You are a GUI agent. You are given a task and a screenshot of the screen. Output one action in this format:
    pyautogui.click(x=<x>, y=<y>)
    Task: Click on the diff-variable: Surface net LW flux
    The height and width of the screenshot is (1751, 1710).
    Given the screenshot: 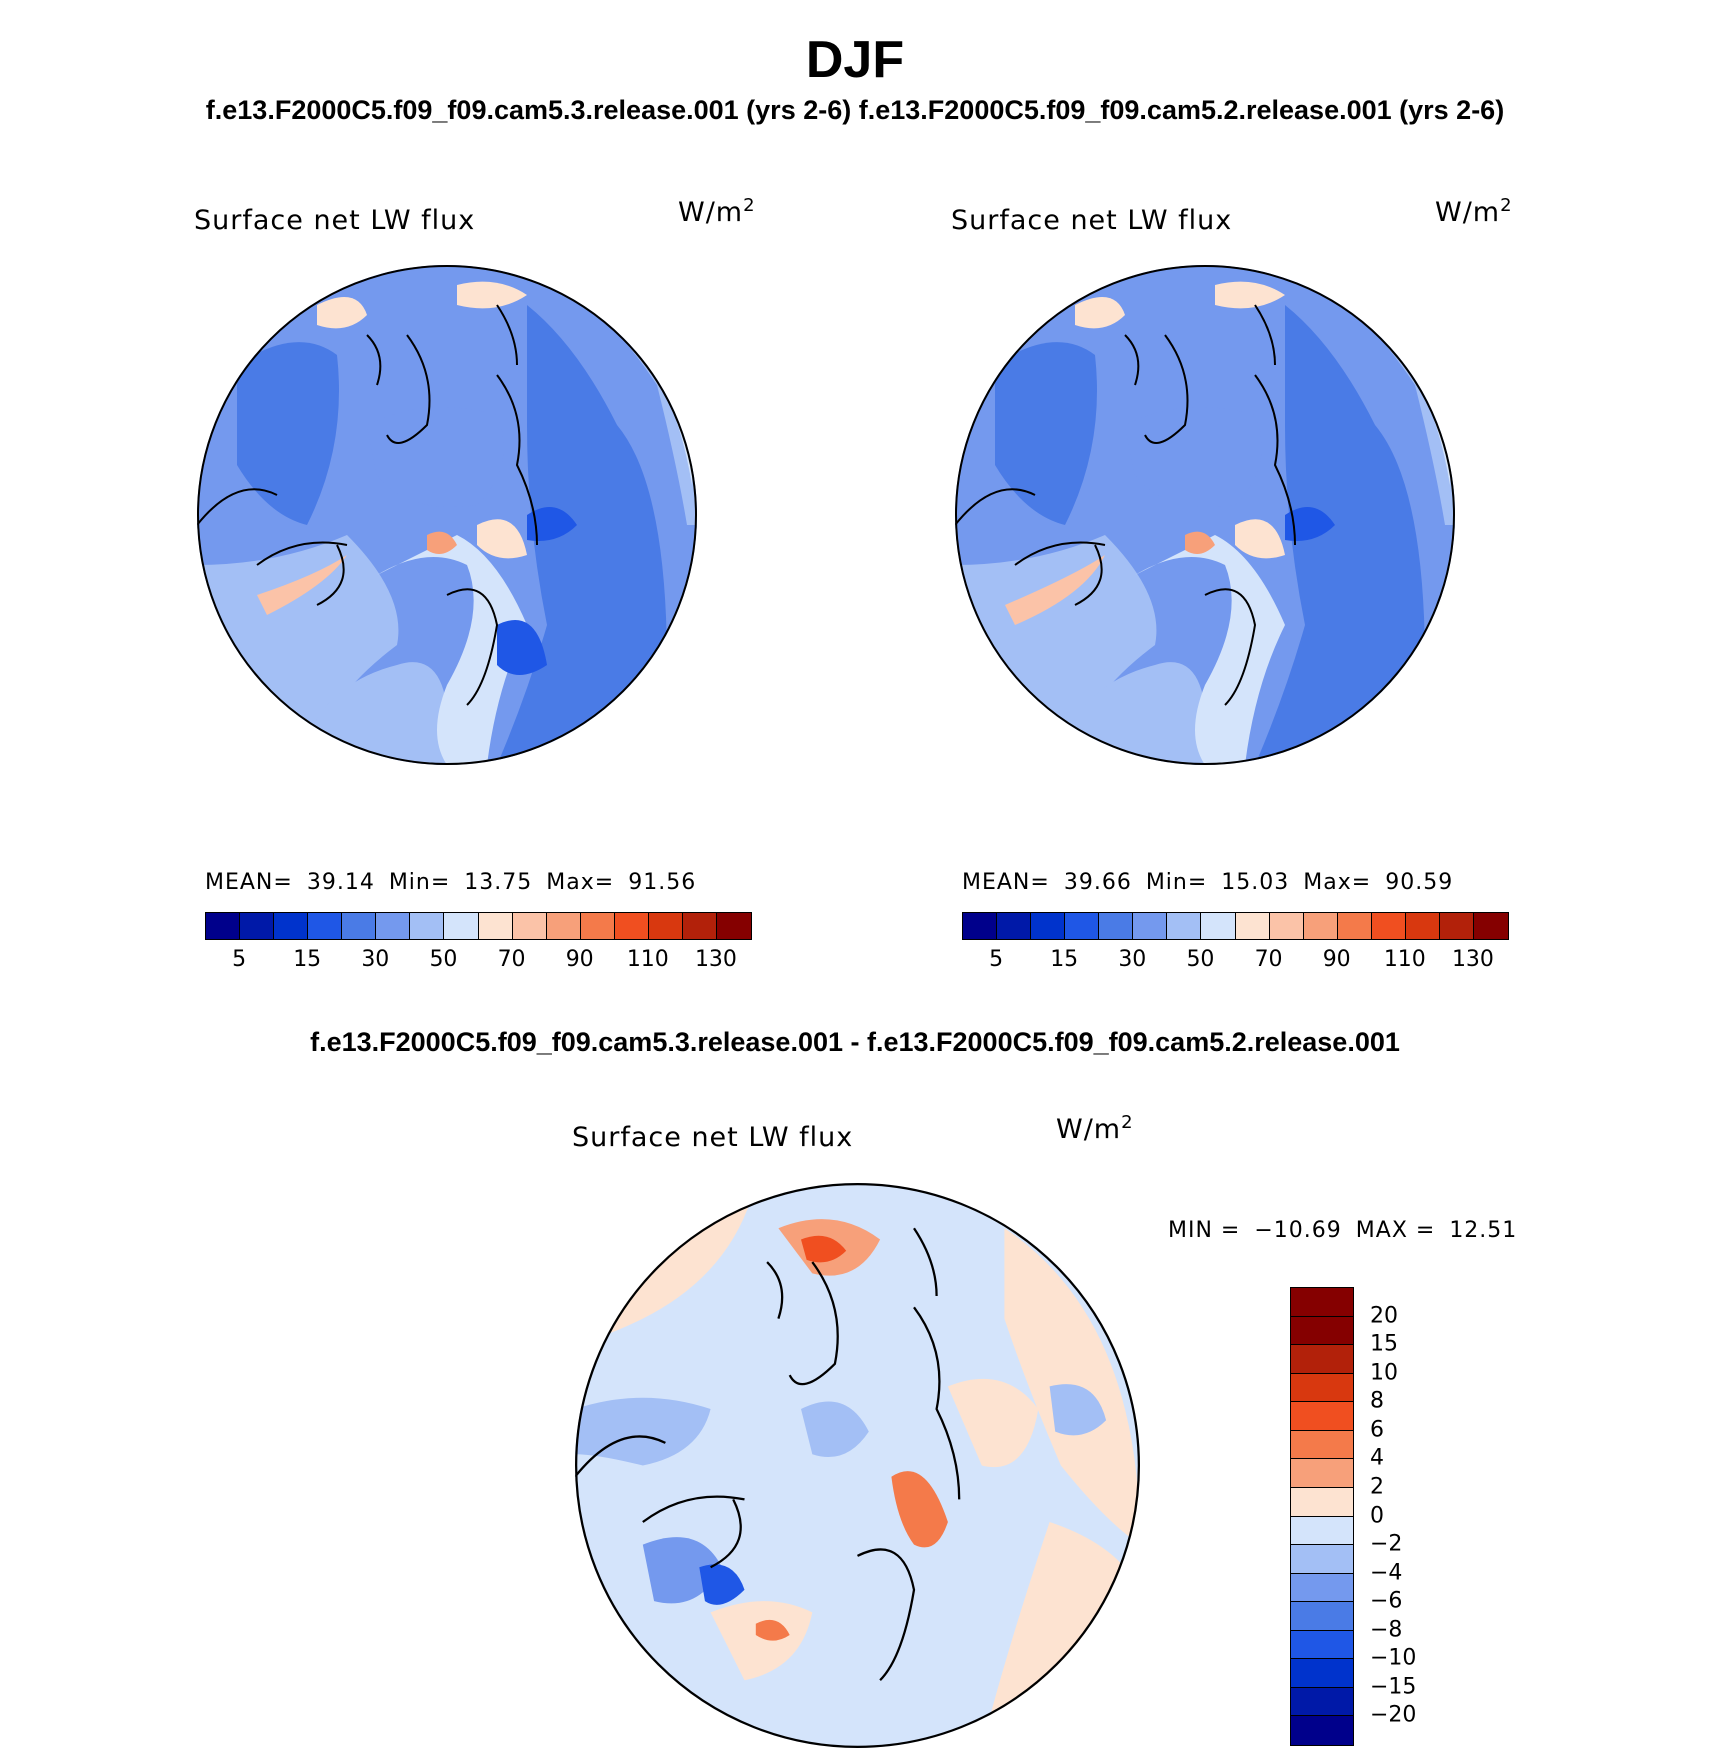 What is the action you would take?
    pyautogui.click(x=713, y=1137)
    